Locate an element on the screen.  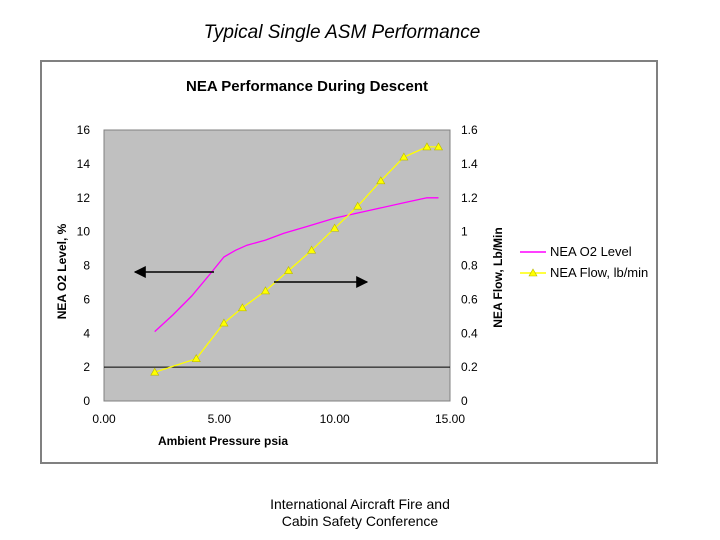
x-tick-label: 0.00 is located at coordinates (104, 419).